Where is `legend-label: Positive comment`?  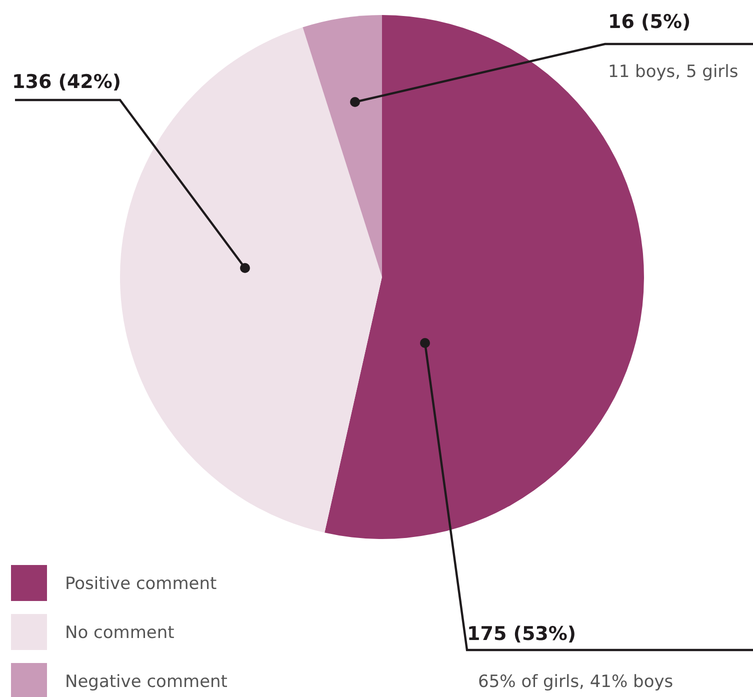
legend-label: Positive comment is located at coordinates (141, 584).